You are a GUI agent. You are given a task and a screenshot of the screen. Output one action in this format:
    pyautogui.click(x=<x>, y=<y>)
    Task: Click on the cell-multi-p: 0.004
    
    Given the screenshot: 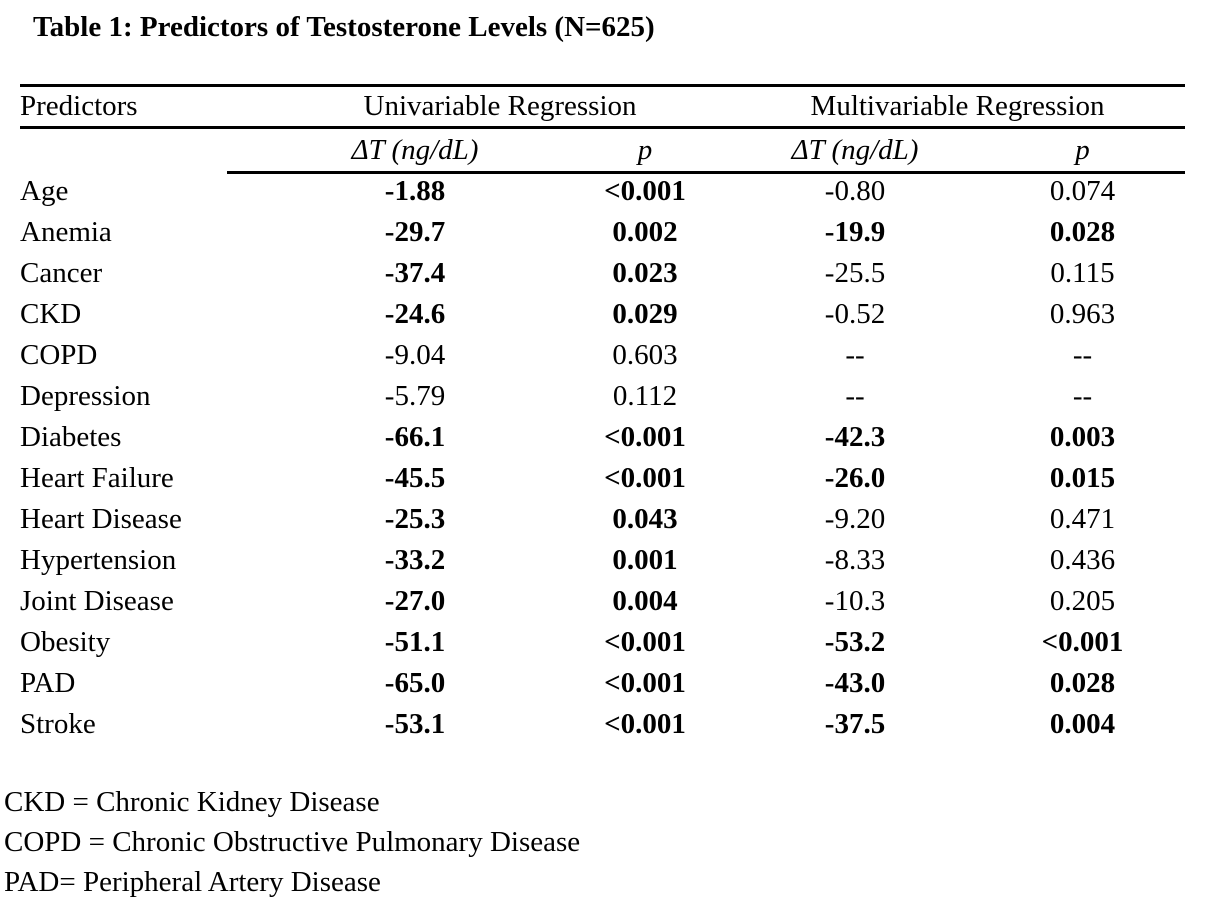 What is the action you would take?
    pyautogui.click(x=1082, y=724)
    